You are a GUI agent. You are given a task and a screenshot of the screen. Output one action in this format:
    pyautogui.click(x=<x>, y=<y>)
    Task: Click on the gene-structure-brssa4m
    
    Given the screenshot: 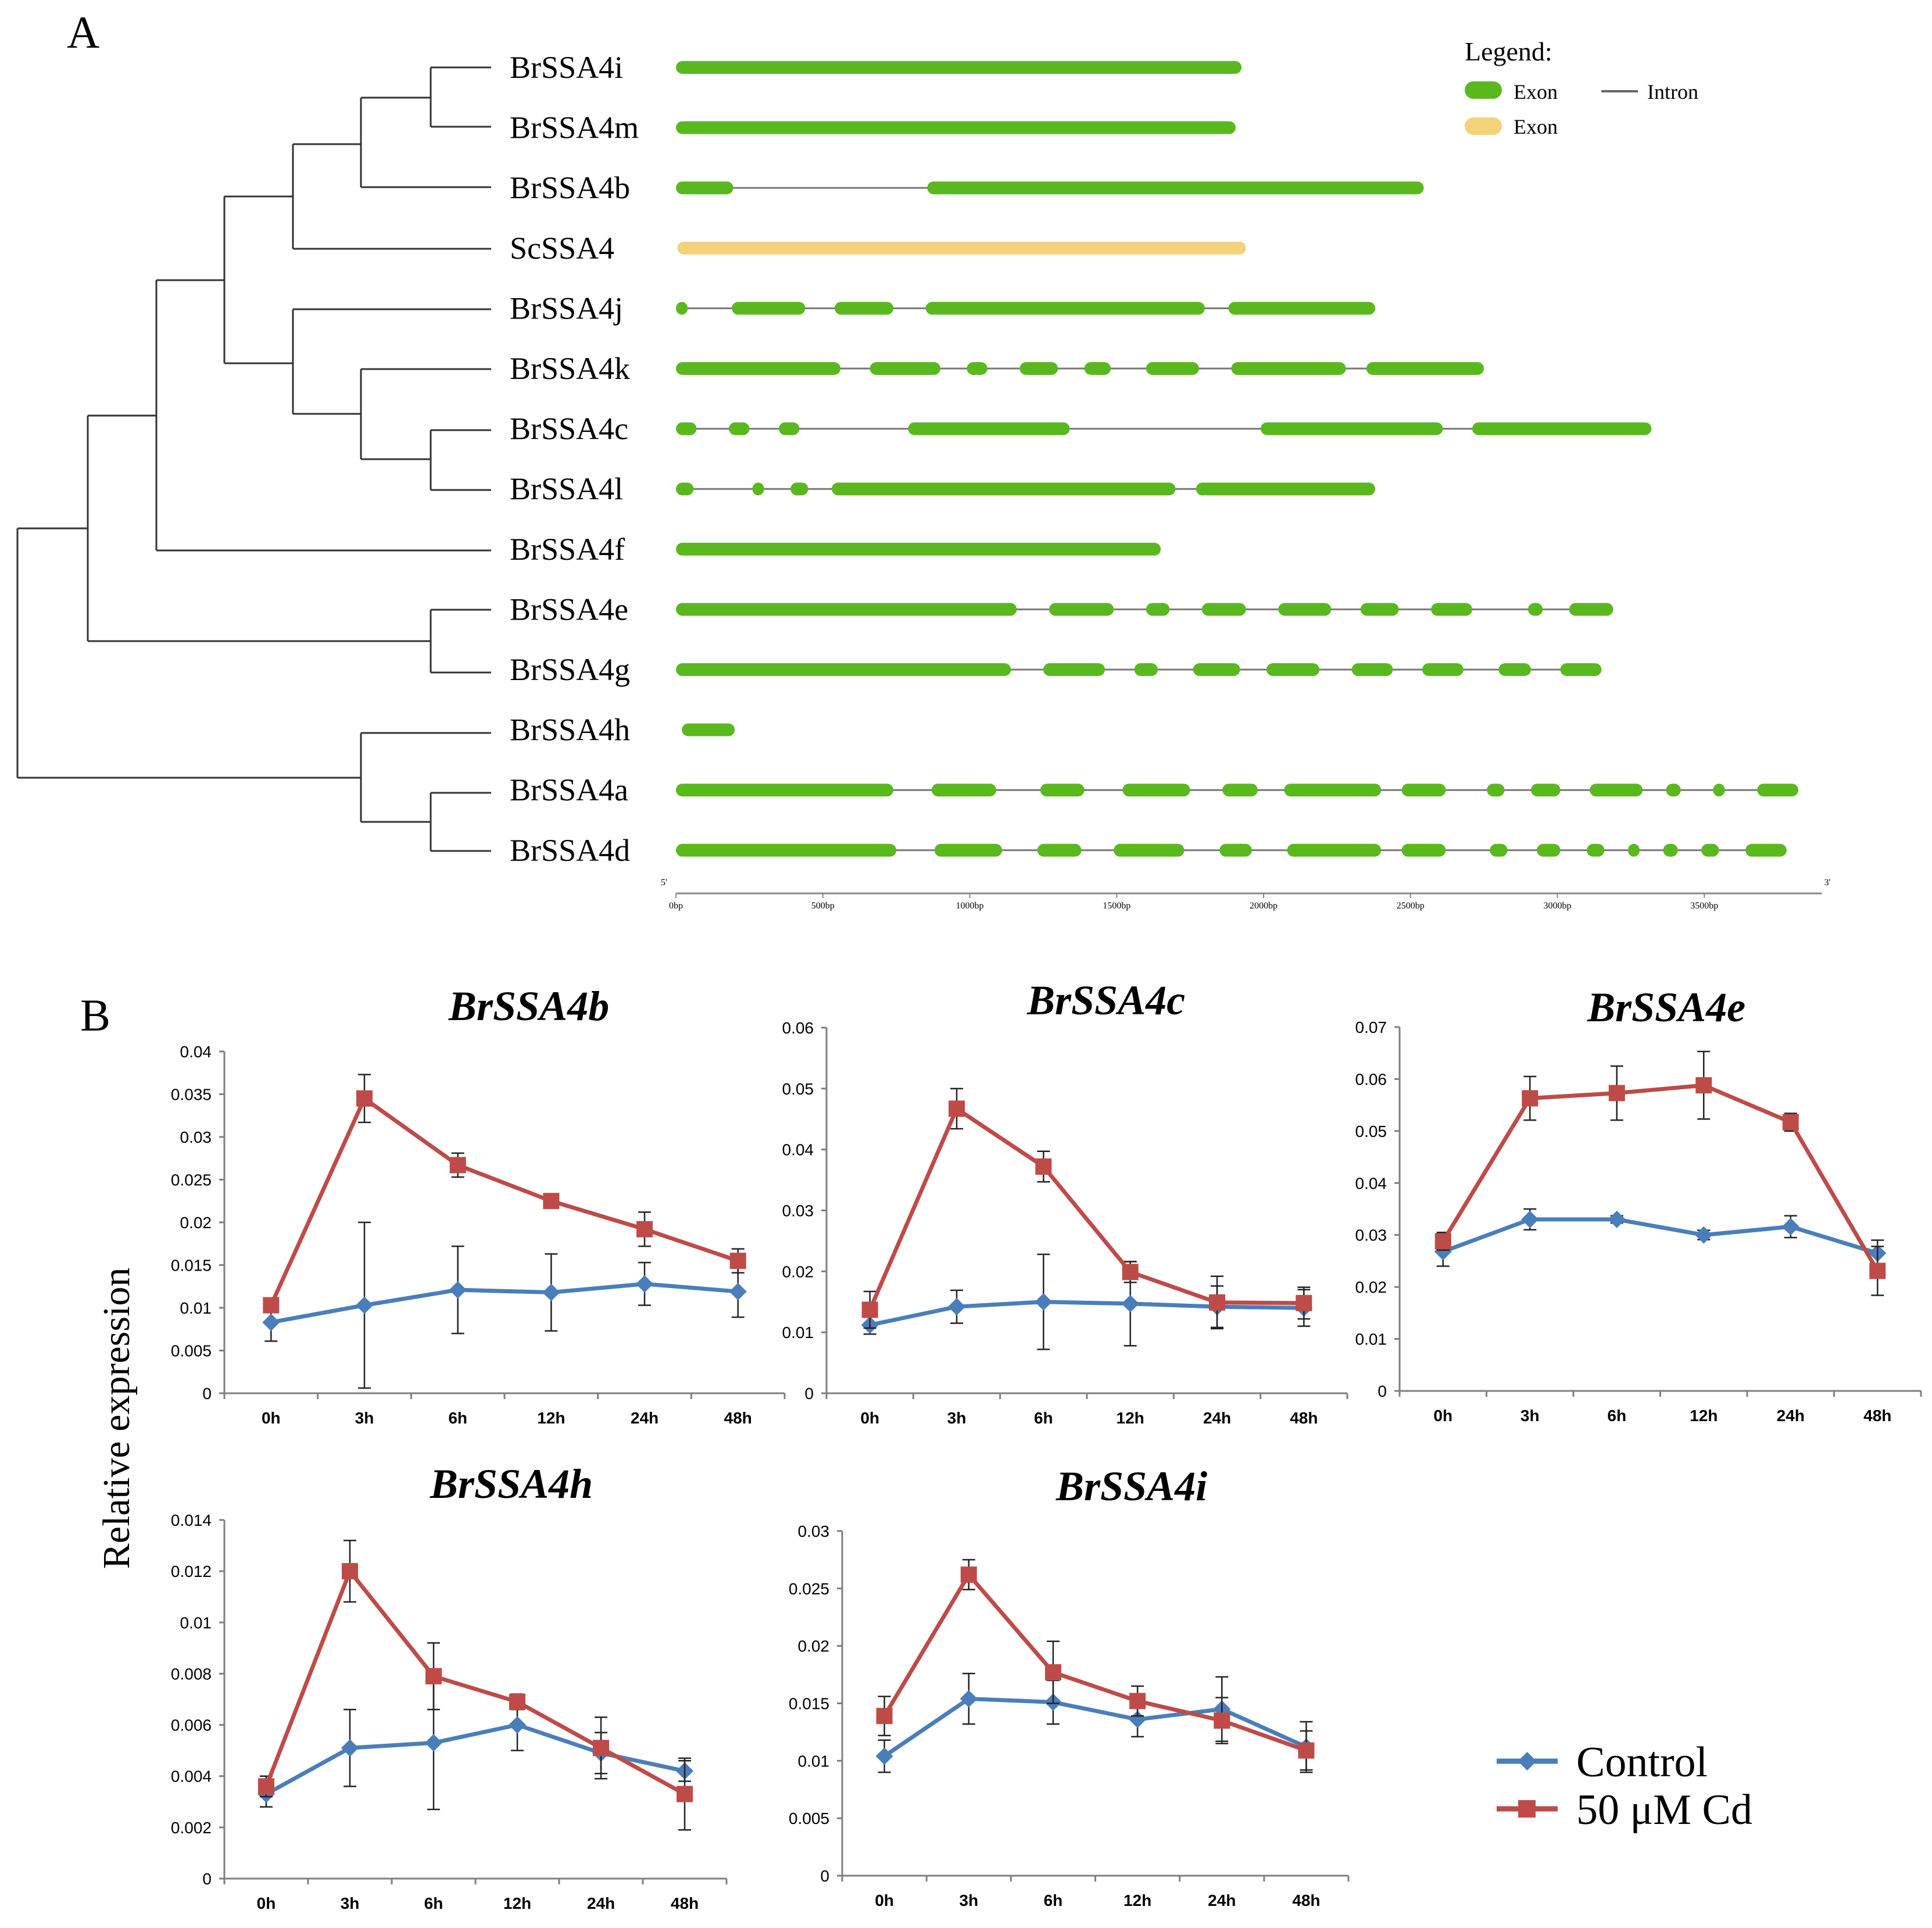 What is the action you would take?
    pyautogui.click(x=956, y=127)
    